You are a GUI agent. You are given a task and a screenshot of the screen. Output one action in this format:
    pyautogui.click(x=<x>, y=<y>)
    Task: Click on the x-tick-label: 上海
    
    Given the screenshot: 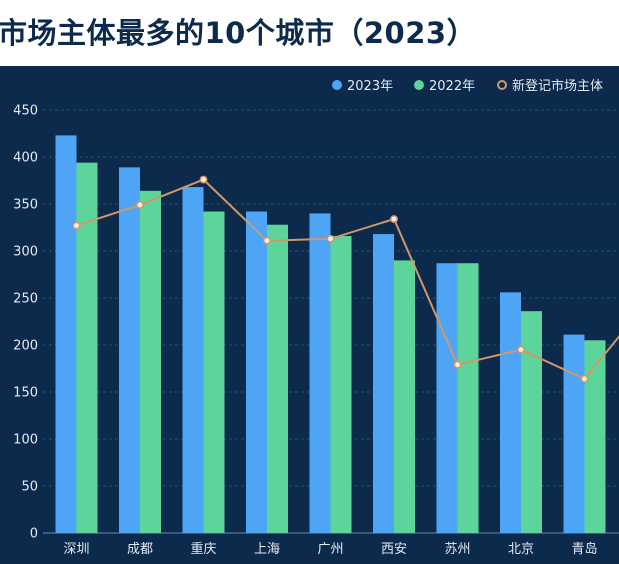 What is the action you would take?
    pyautogui.click(x=267, y=549)
    